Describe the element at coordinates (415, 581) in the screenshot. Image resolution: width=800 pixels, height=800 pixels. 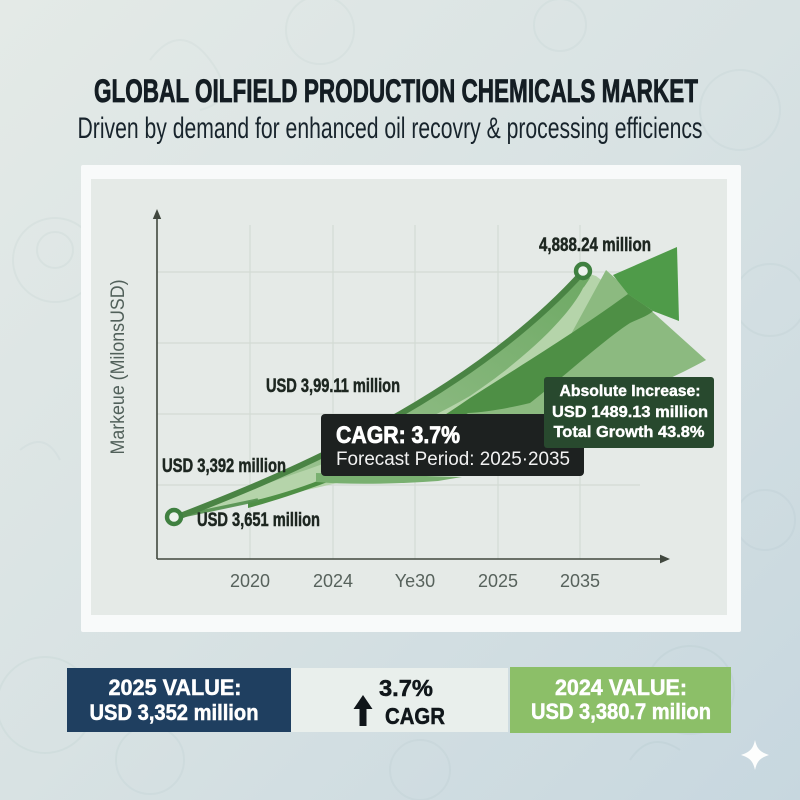
I see `svg-text: Ye30` at that location.